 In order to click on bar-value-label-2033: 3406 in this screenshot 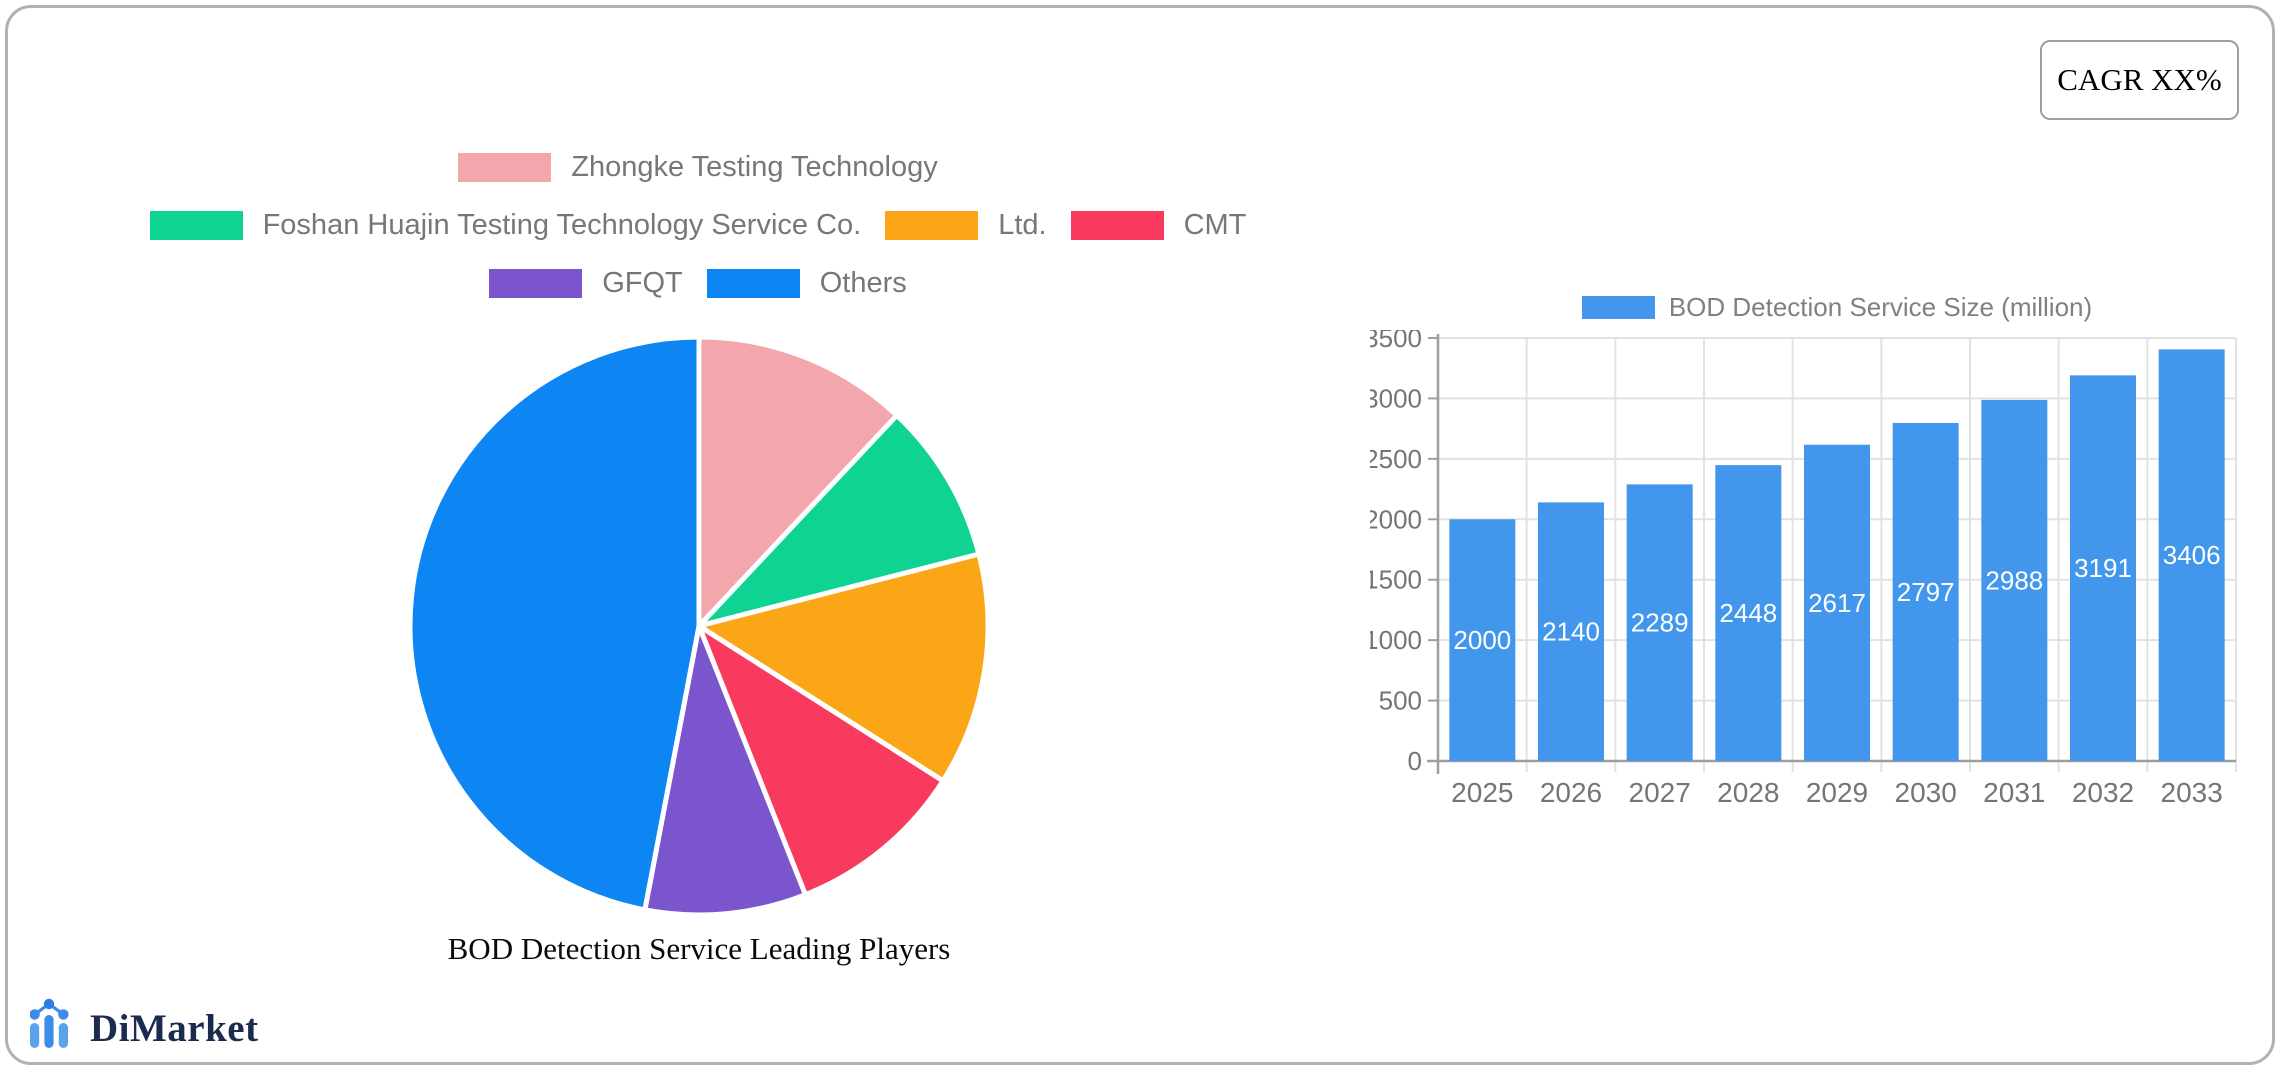, I will do `click(2192, 555)`.